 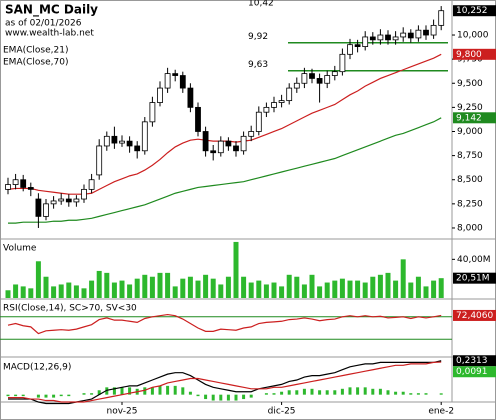 I want to click on y-tick-label: 8,250, so click(x=470, y=204).